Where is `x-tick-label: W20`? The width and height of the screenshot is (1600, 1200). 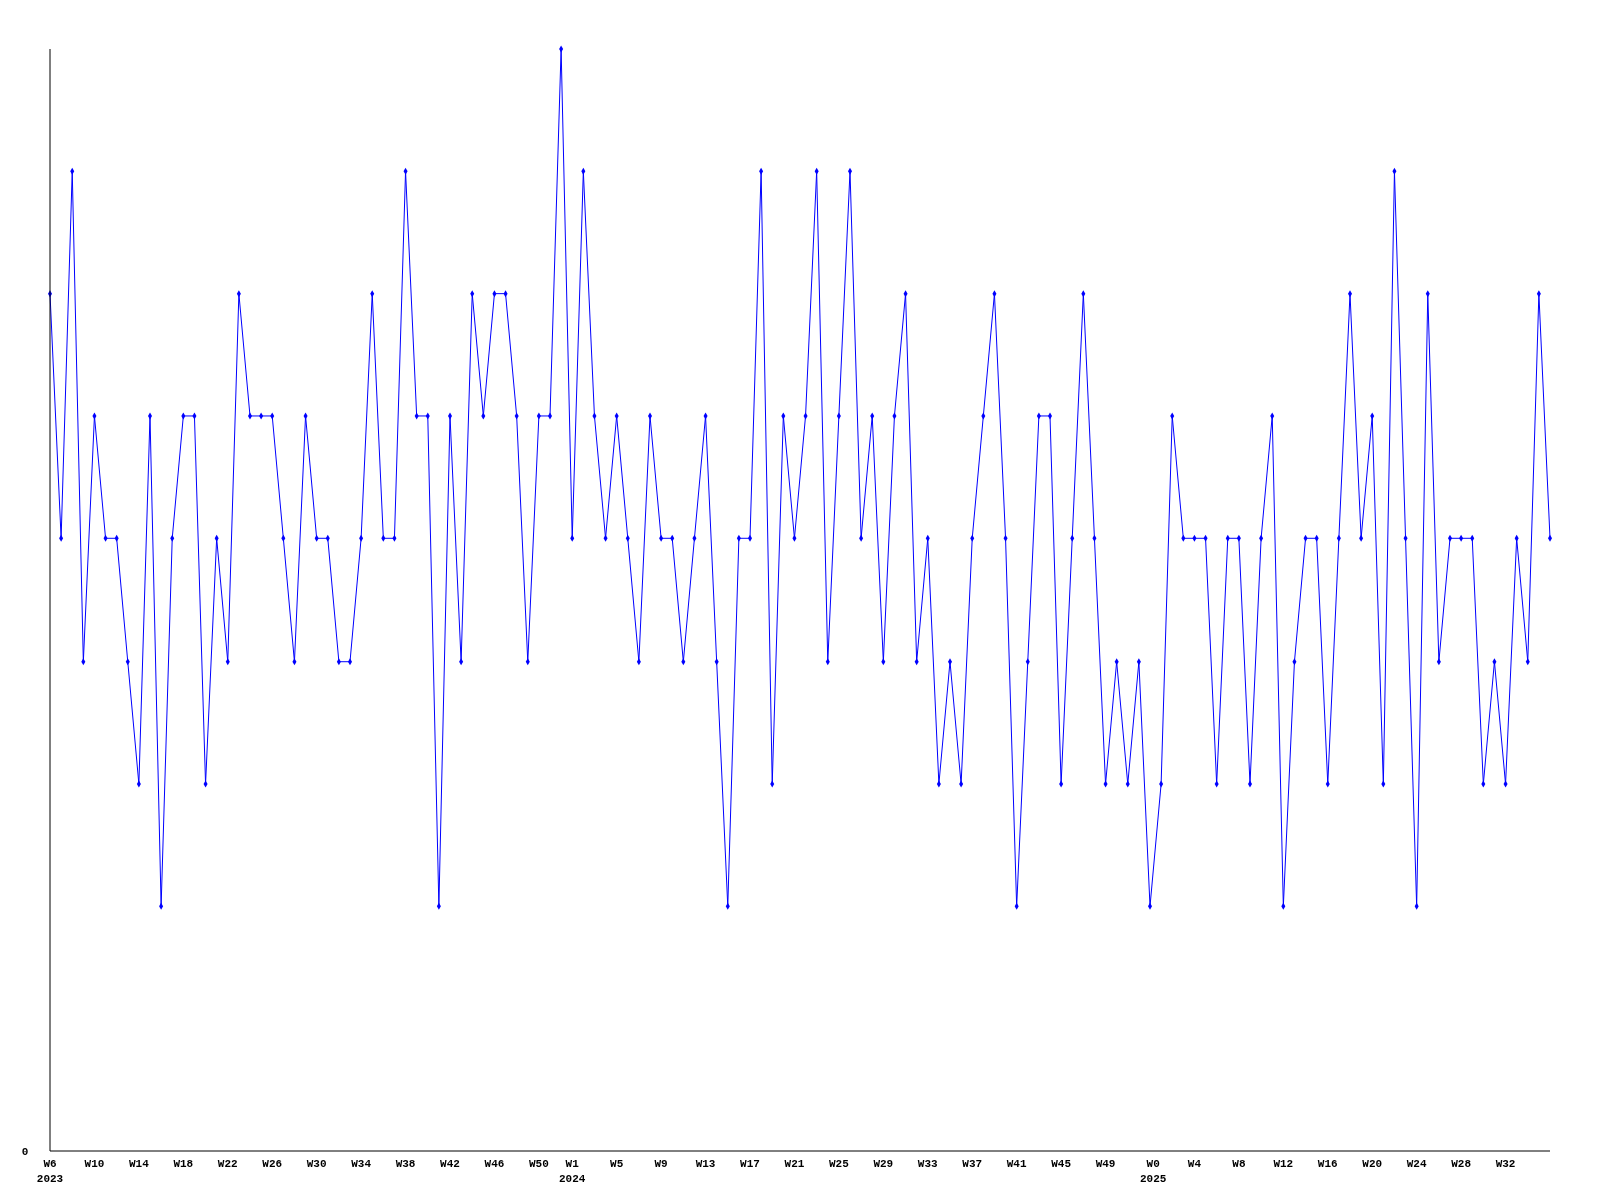 x-tick-label: W20 is located at coordinates (1372, 1164).